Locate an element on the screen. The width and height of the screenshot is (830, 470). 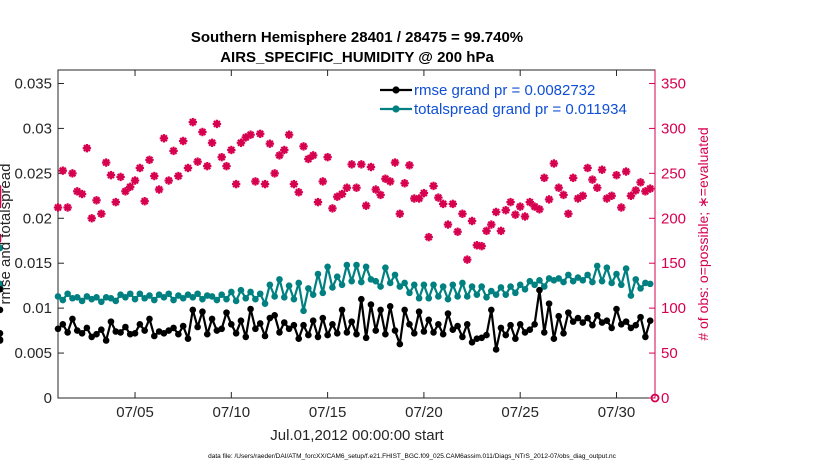
y-tick-label: 0 is located at coordinates (48, 398).